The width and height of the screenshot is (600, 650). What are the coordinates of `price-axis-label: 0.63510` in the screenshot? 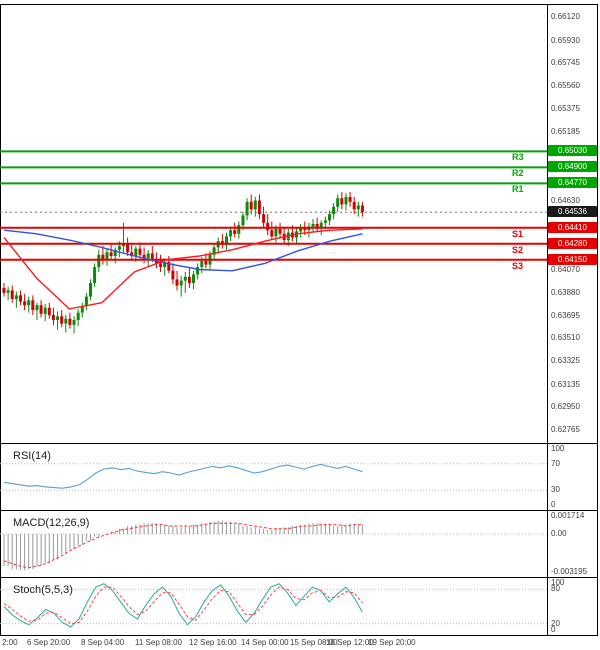 It's located at (565, 337).